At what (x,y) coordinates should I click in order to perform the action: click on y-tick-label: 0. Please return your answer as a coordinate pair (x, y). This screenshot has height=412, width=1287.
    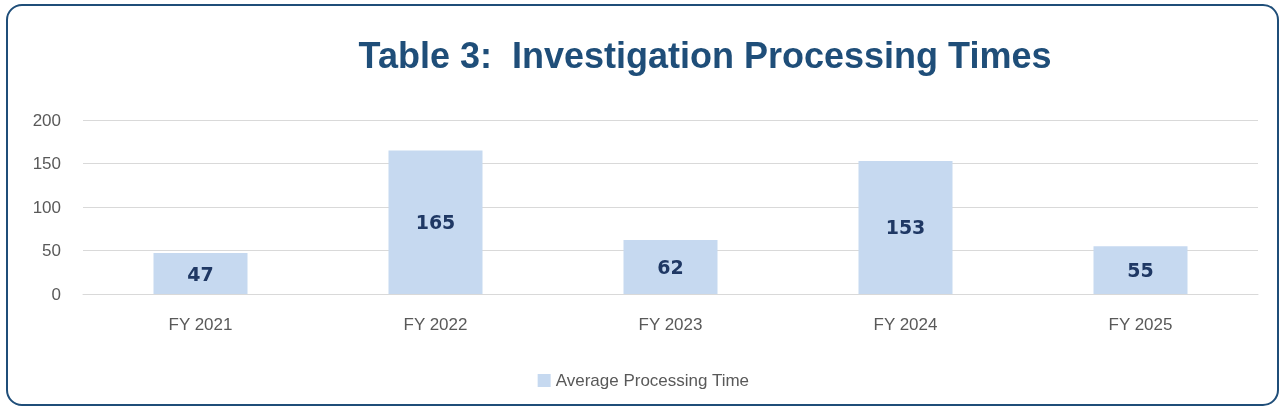
    Looking at the image, I should click on (56, 294).